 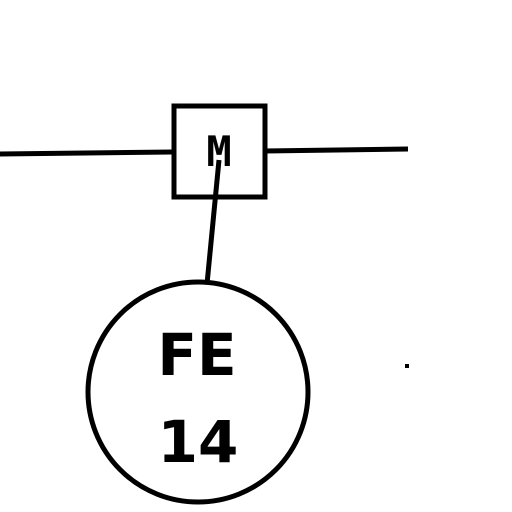 What do you see at coordinates (198, 442) in the screenshot?
I see `instrument-tag-number: 14` at bounding box center [198, 442].